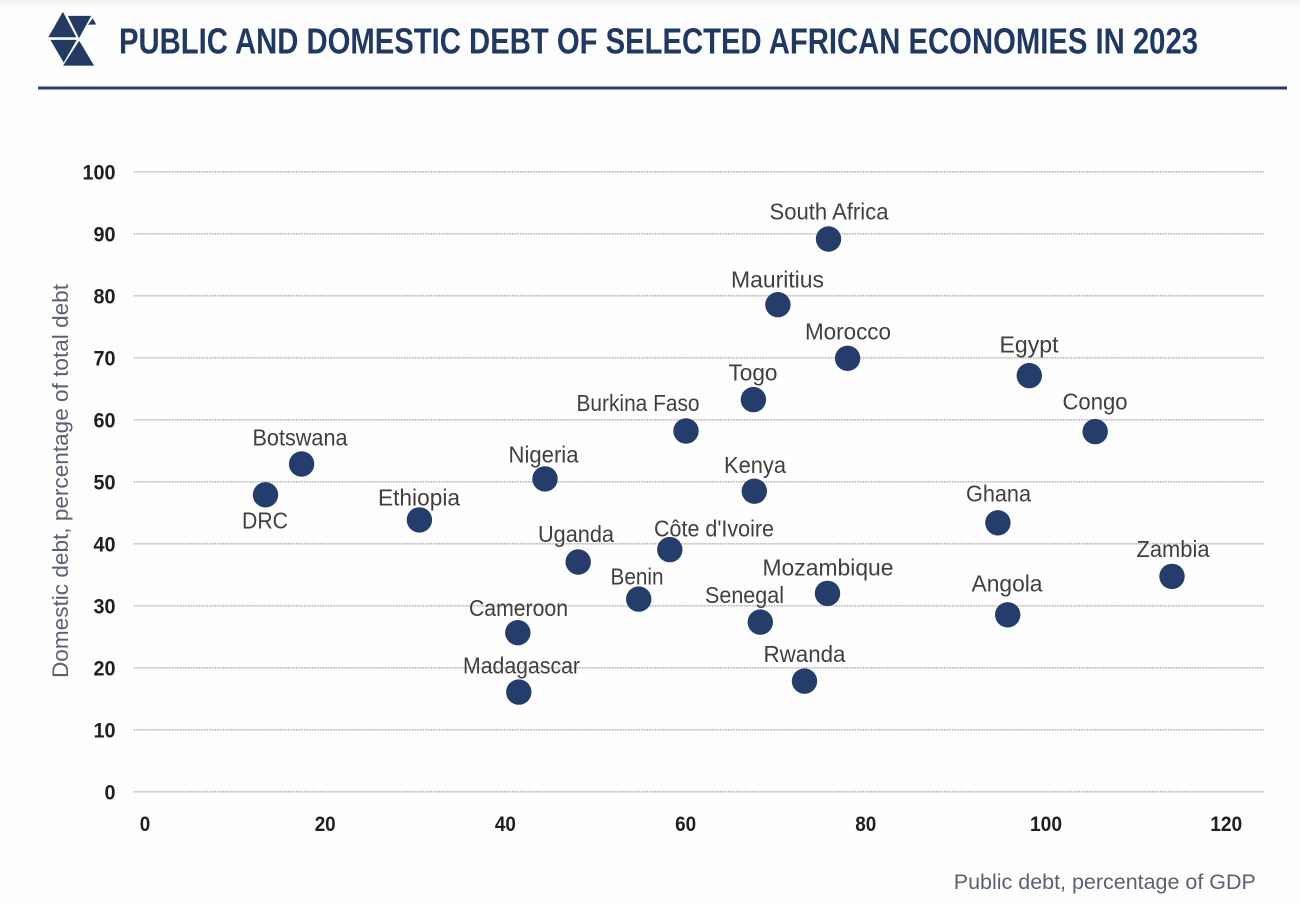 The height and width of the screenshot is (905, 1300). I want to click on svg-text: Mauritius, so click(777, 280).